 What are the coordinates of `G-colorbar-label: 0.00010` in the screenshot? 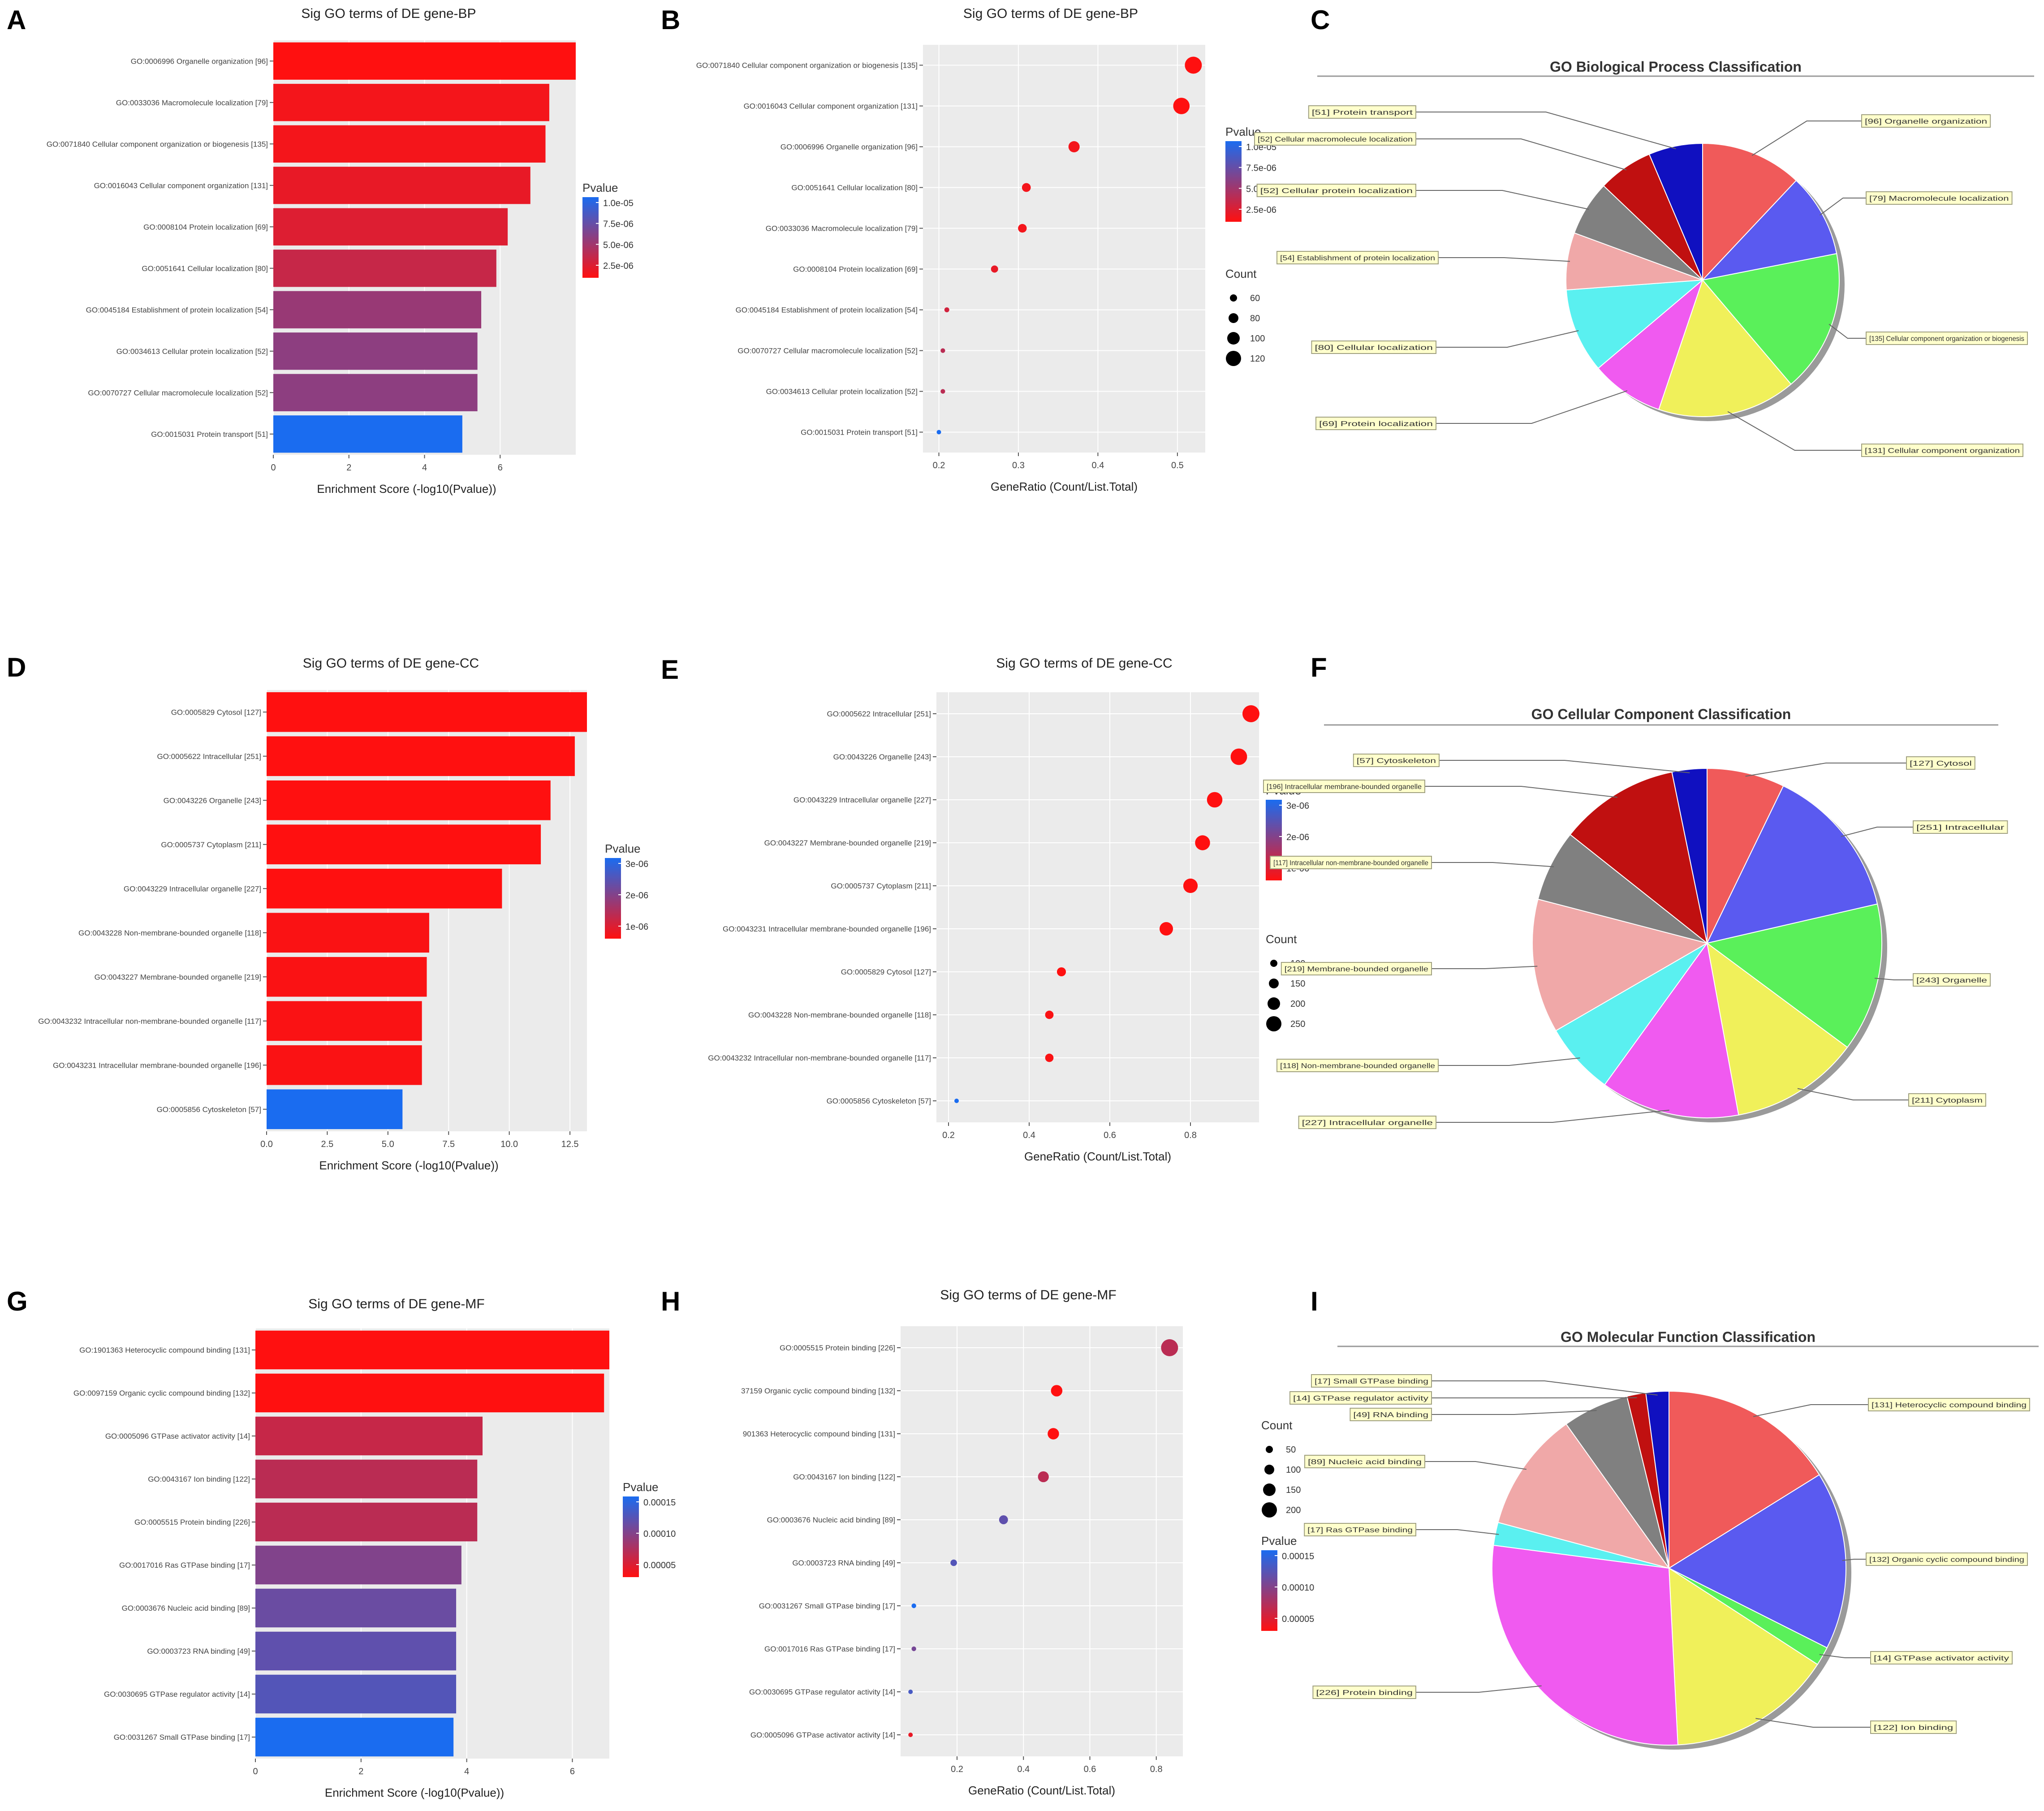 It's located at (659, 1534).